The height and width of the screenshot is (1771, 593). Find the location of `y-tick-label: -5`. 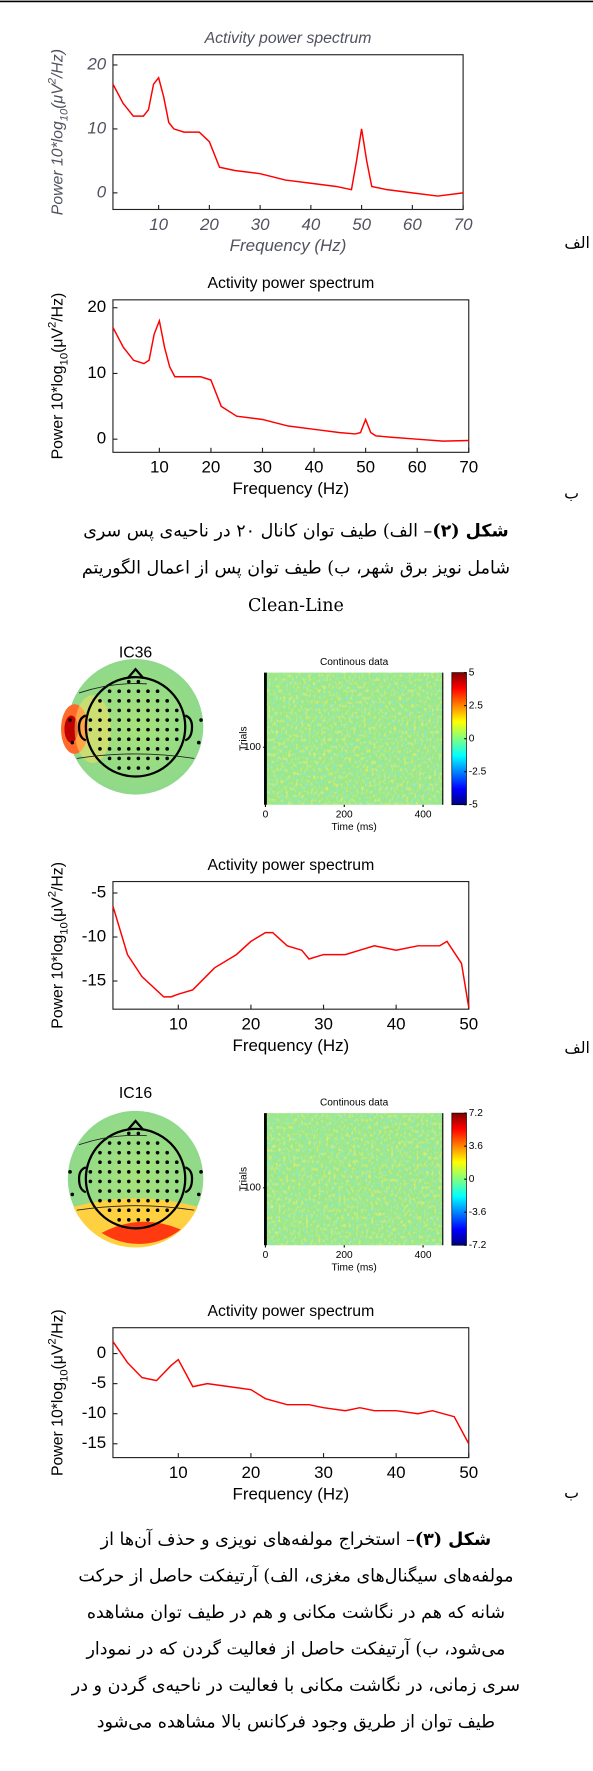

y-tick-label: -5 is located at coordinates (98, 1382).